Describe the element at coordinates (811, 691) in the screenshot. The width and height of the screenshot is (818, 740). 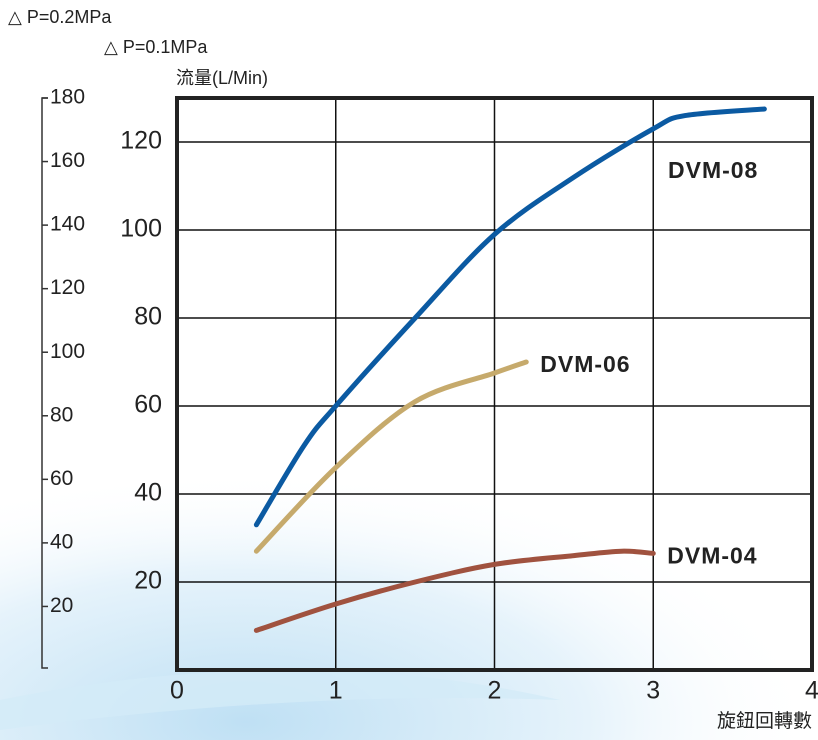
I see `x-tick-label: 4` at that location.